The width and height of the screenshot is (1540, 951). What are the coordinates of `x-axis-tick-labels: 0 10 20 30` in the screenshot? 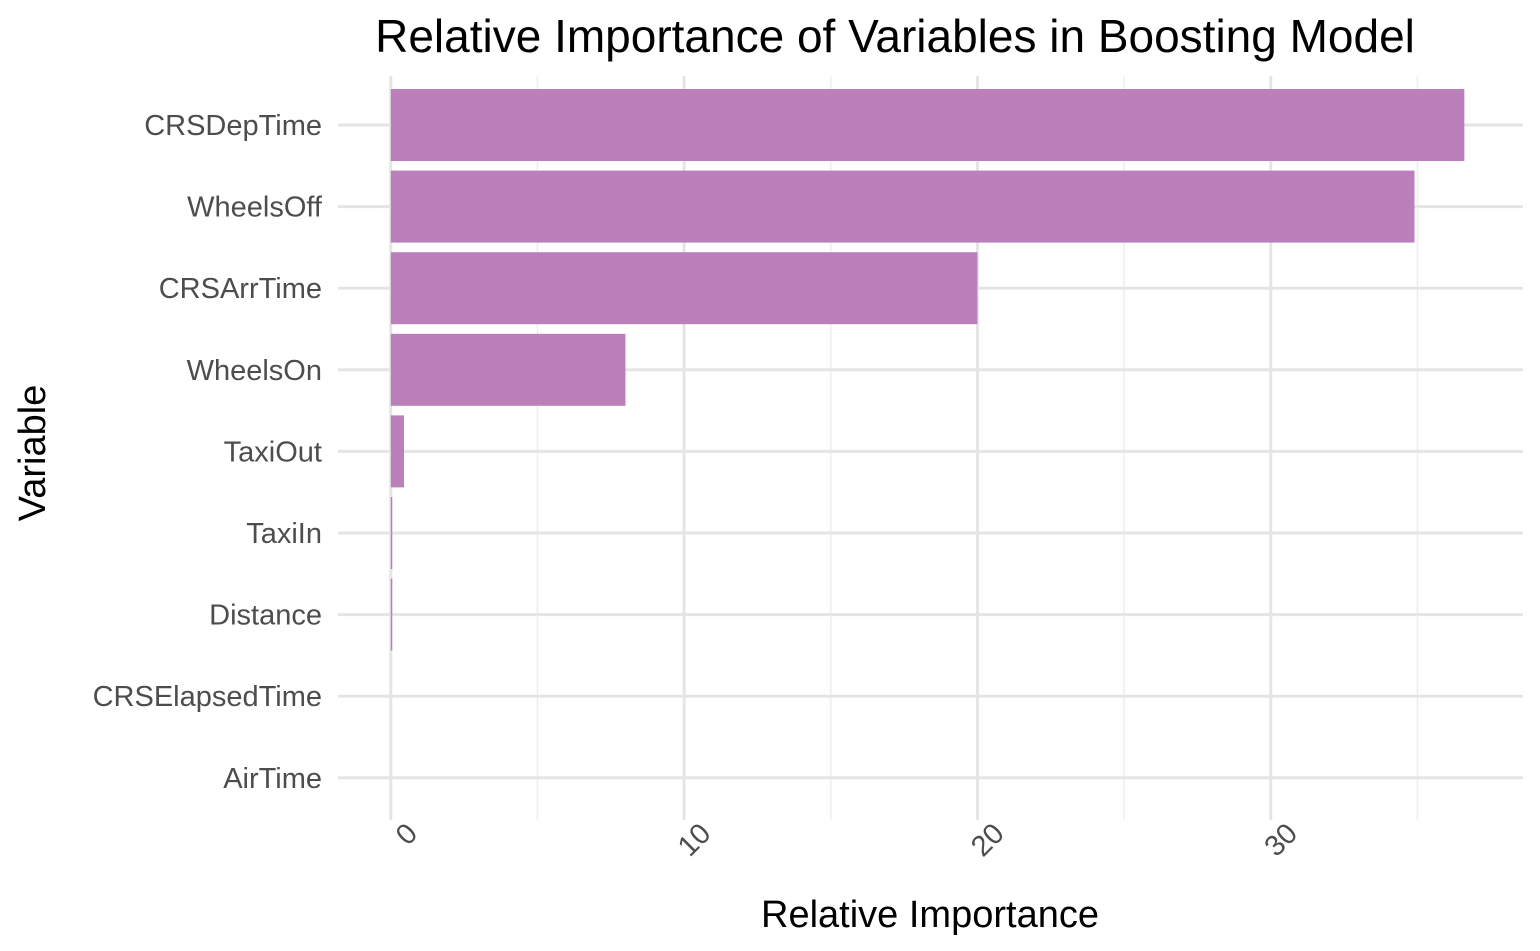 It's located at (847, 839).